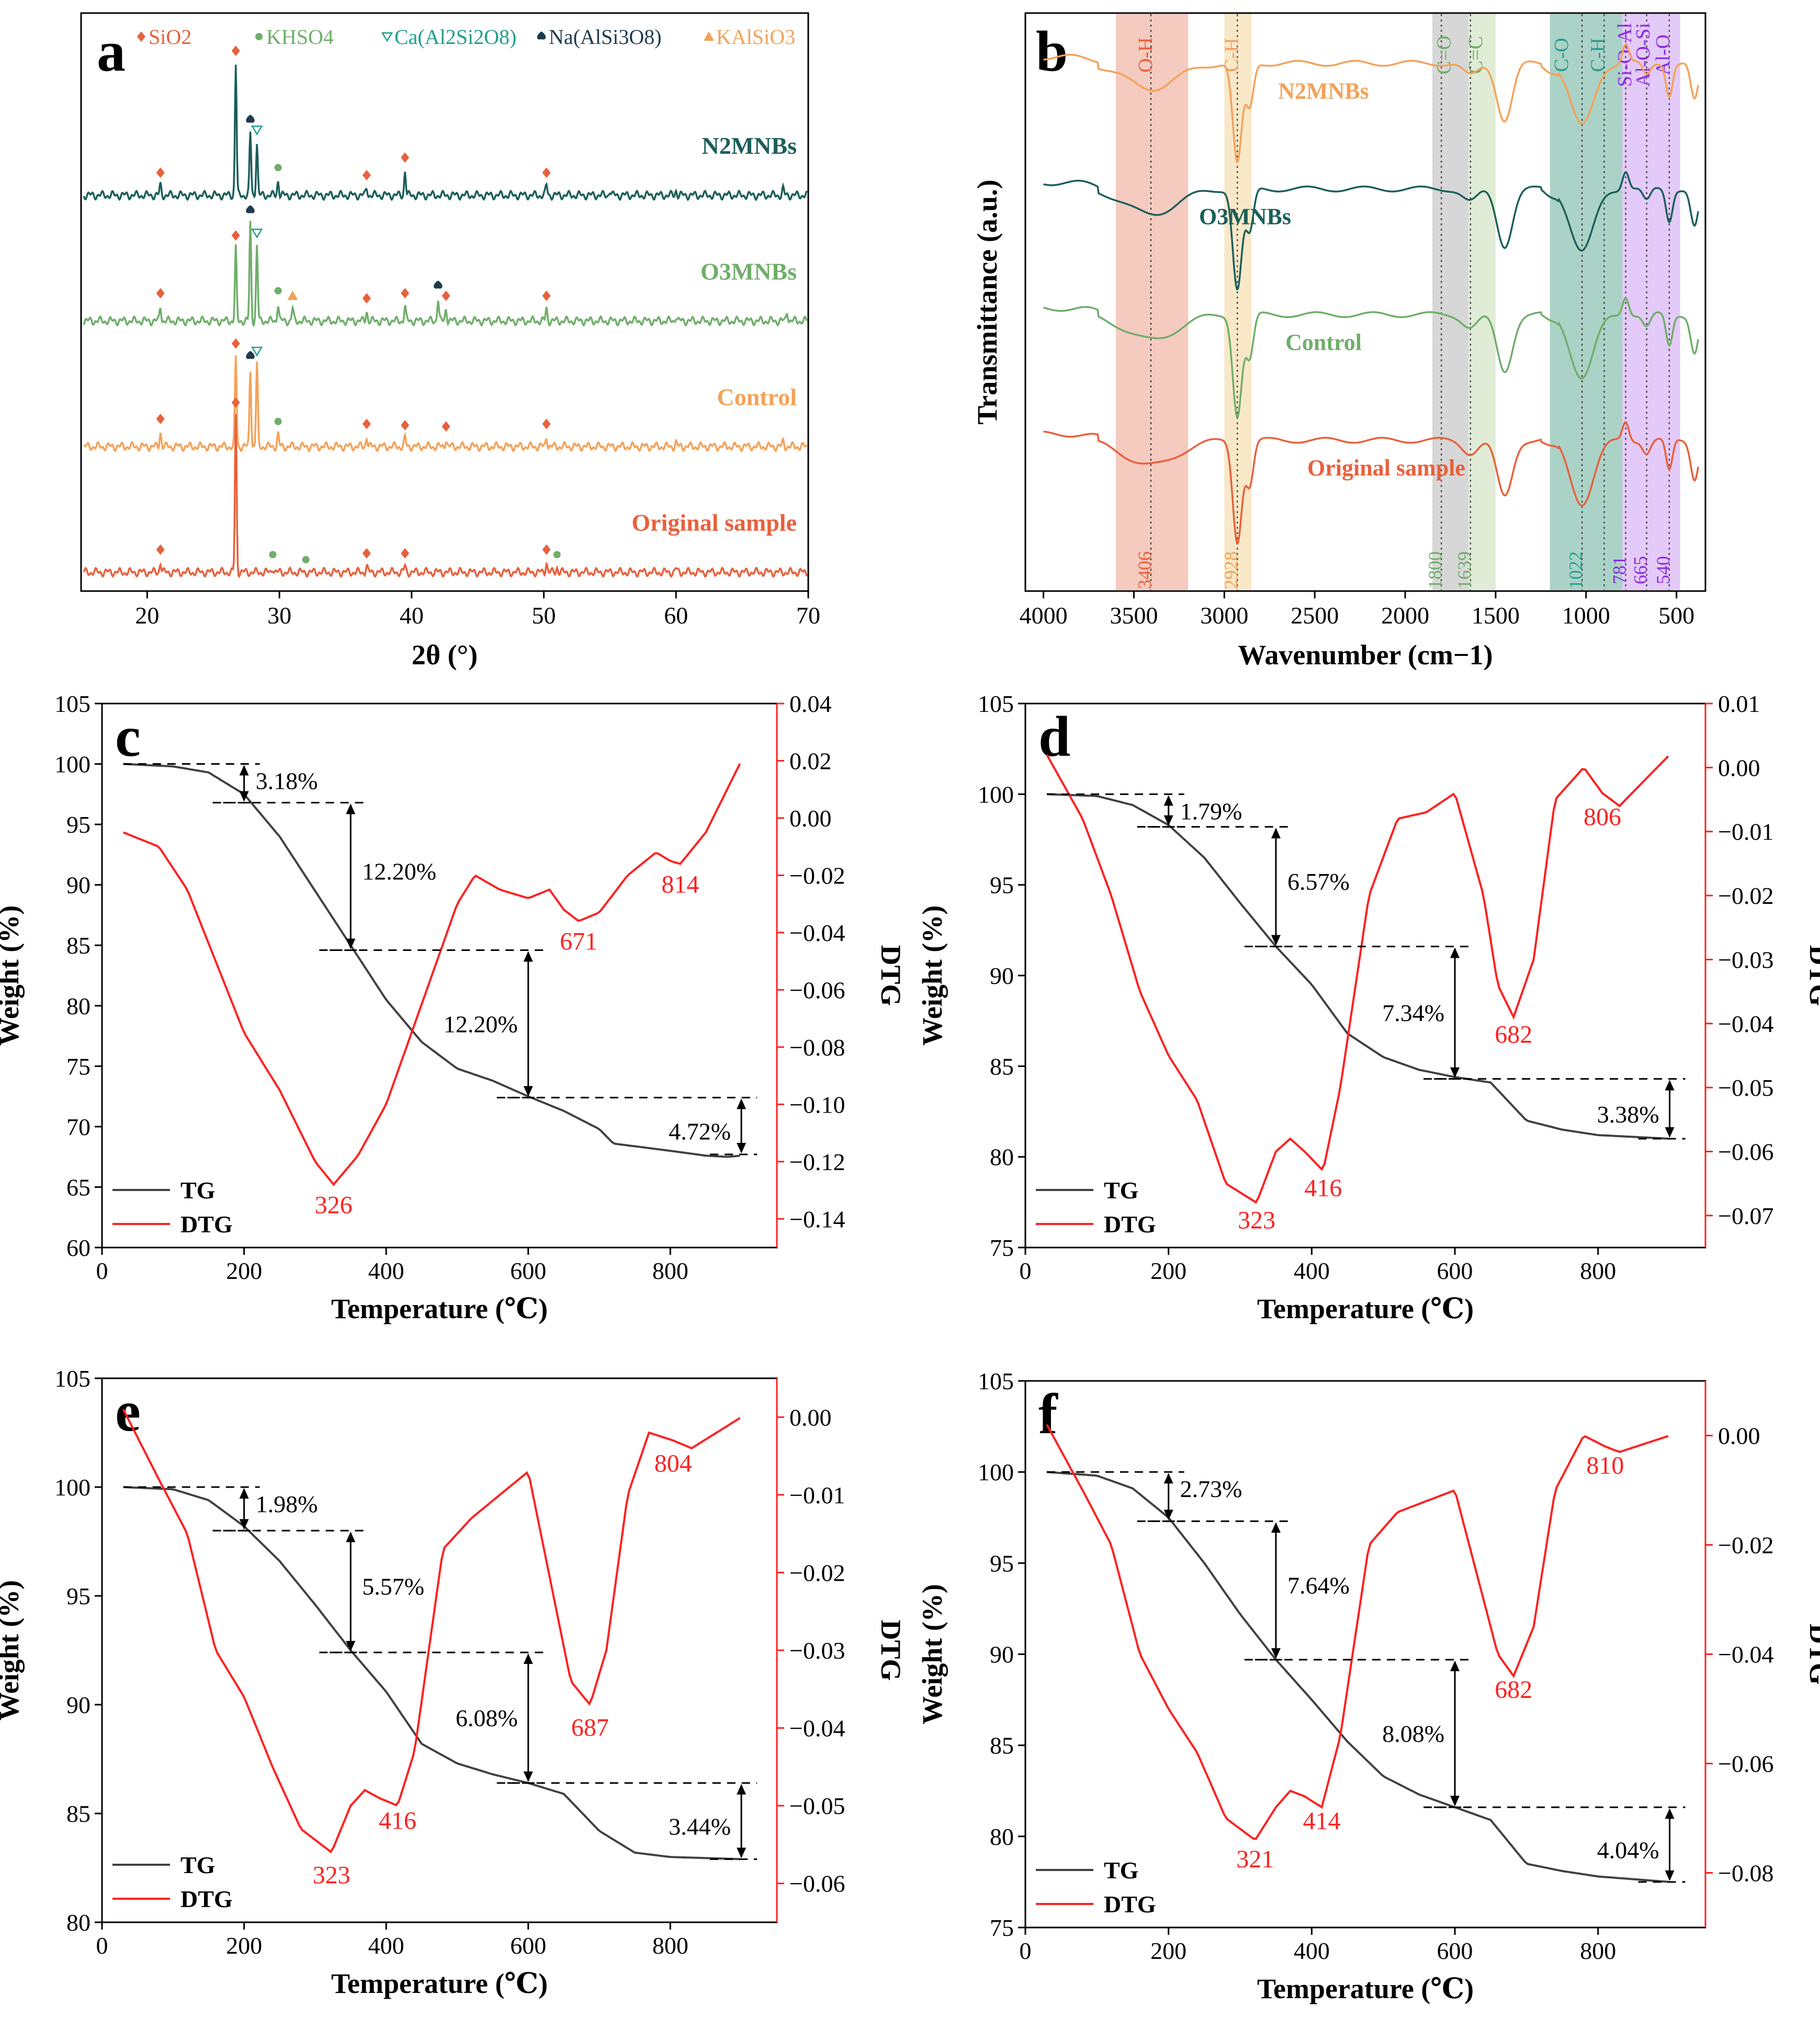 The height and width of the screenshot is (2018, 1820). Describe the element at coordinates (811, 703) in the screenshot. I see `y2-tick-label: 0.04` at that location.